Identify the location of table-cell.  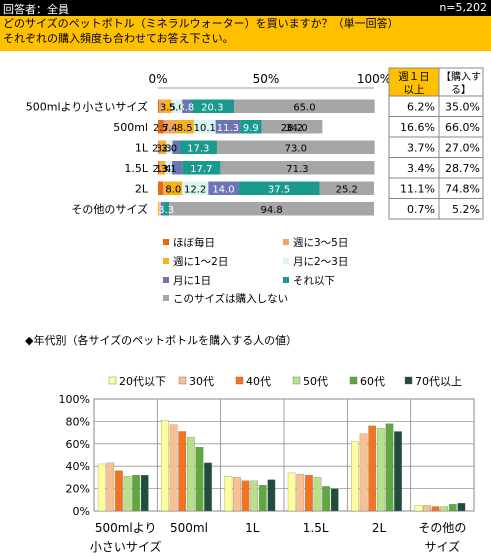
(461, 209).